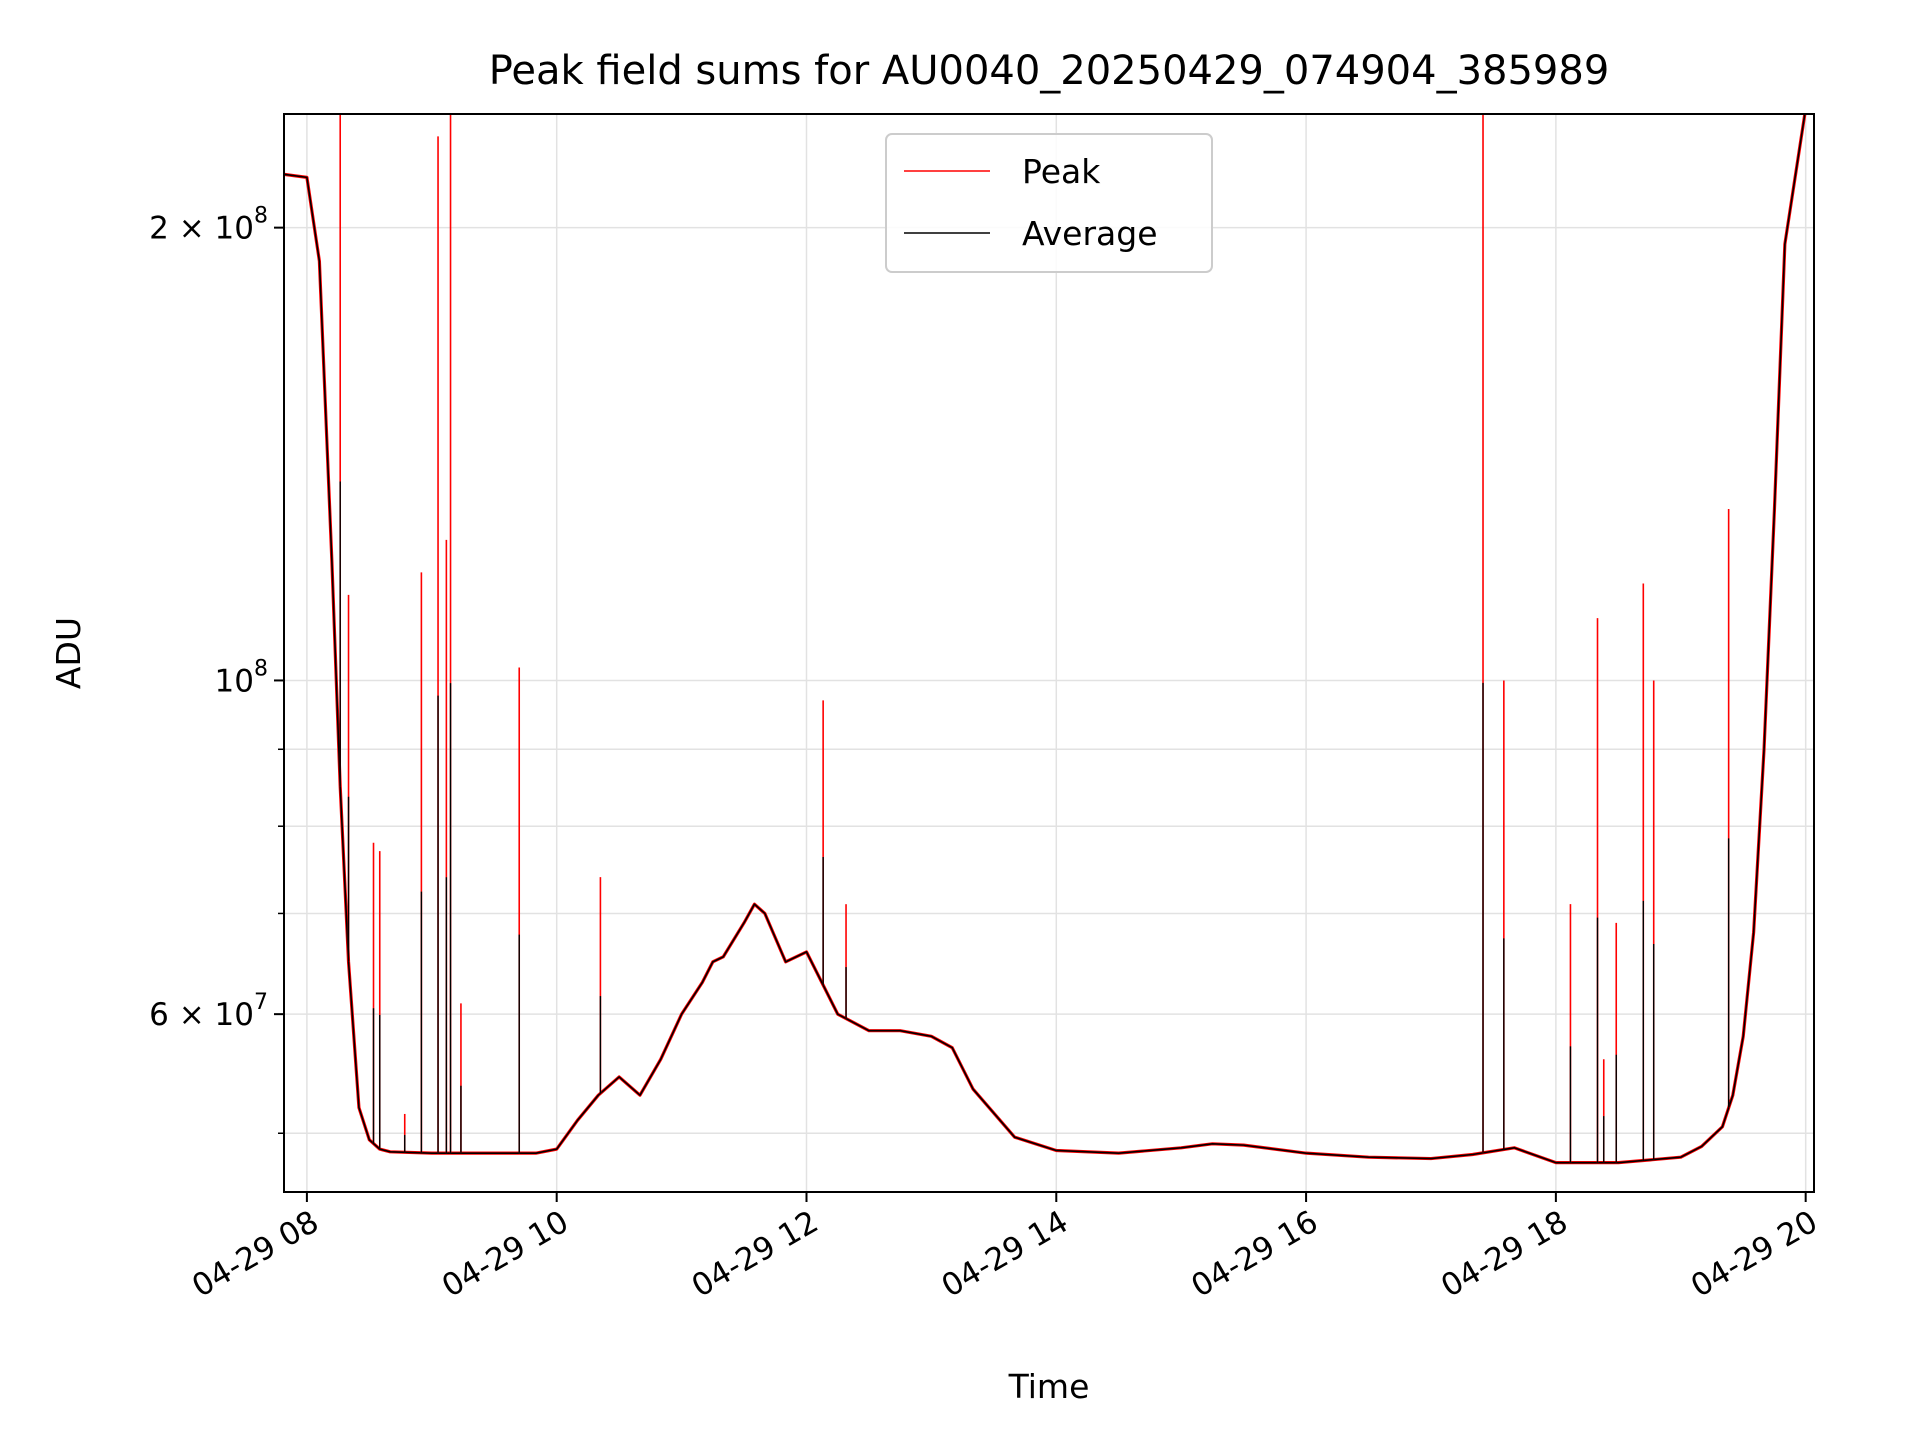  What do you see at coordinates (1504, 1254) in the screenshot?
I see `x-tick-label: 04-29 18` at bounding box center [1504, 1254].